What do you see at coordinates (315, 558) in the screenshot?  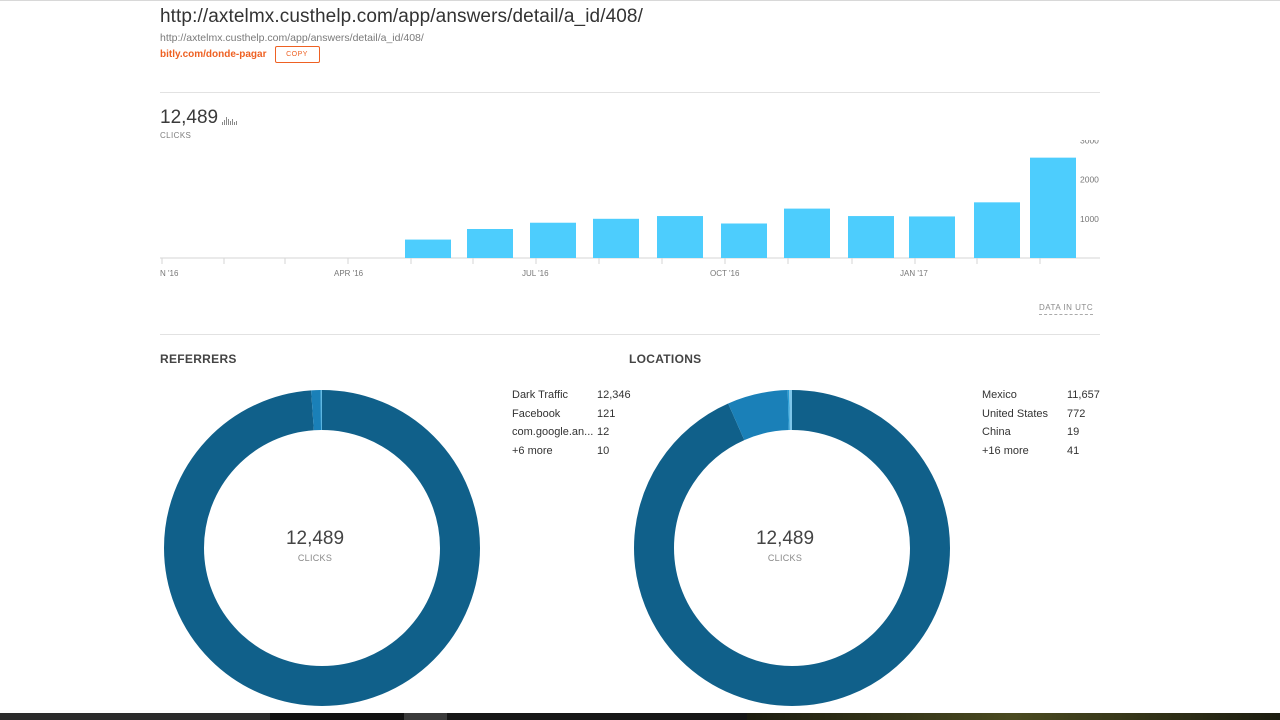 I see `referrers-total-label: CLICKS` at bounding box center [315, 558].